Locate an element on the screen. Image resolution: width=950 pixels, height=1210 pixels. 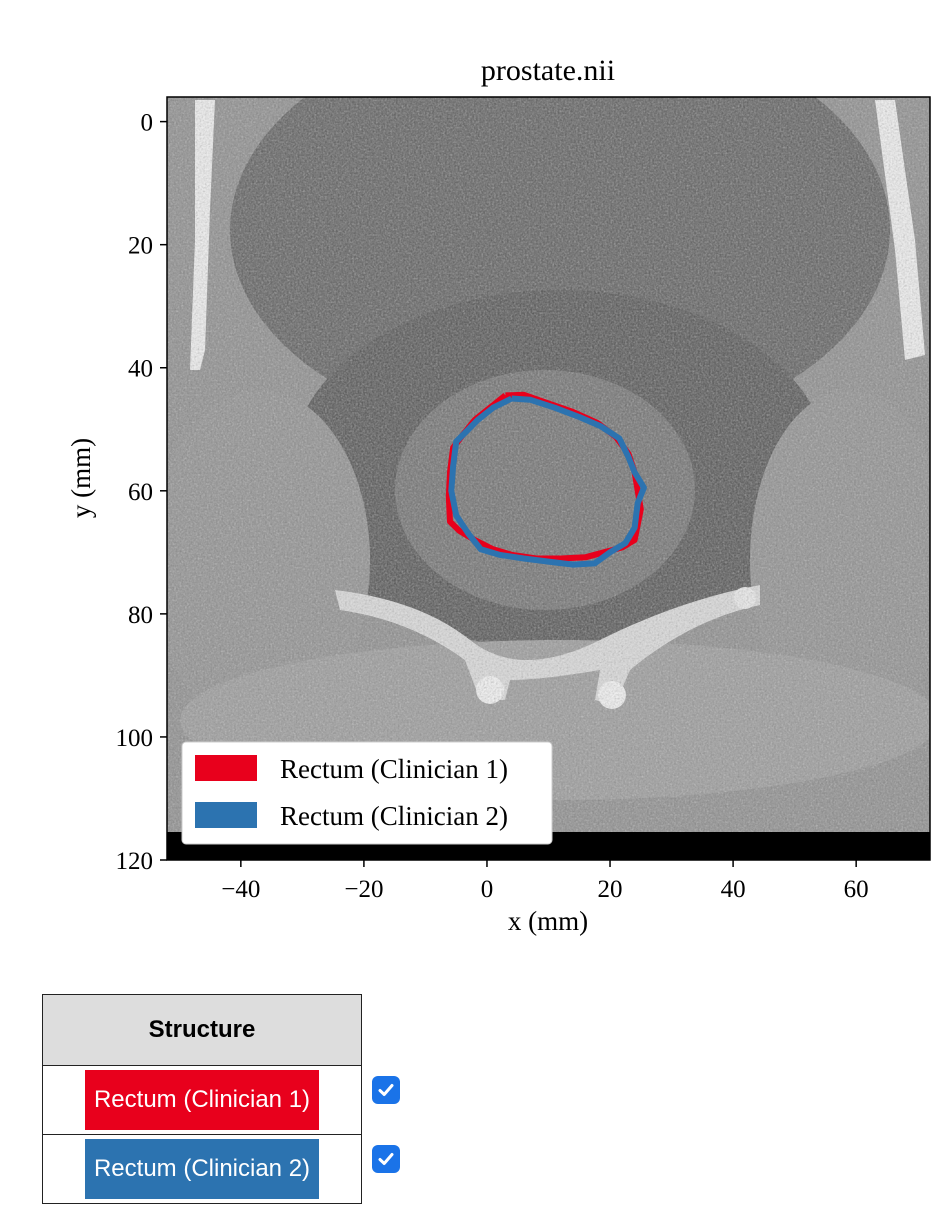
table-row: Rectum (Clinician 1) is located at coordinates (231, 1100).